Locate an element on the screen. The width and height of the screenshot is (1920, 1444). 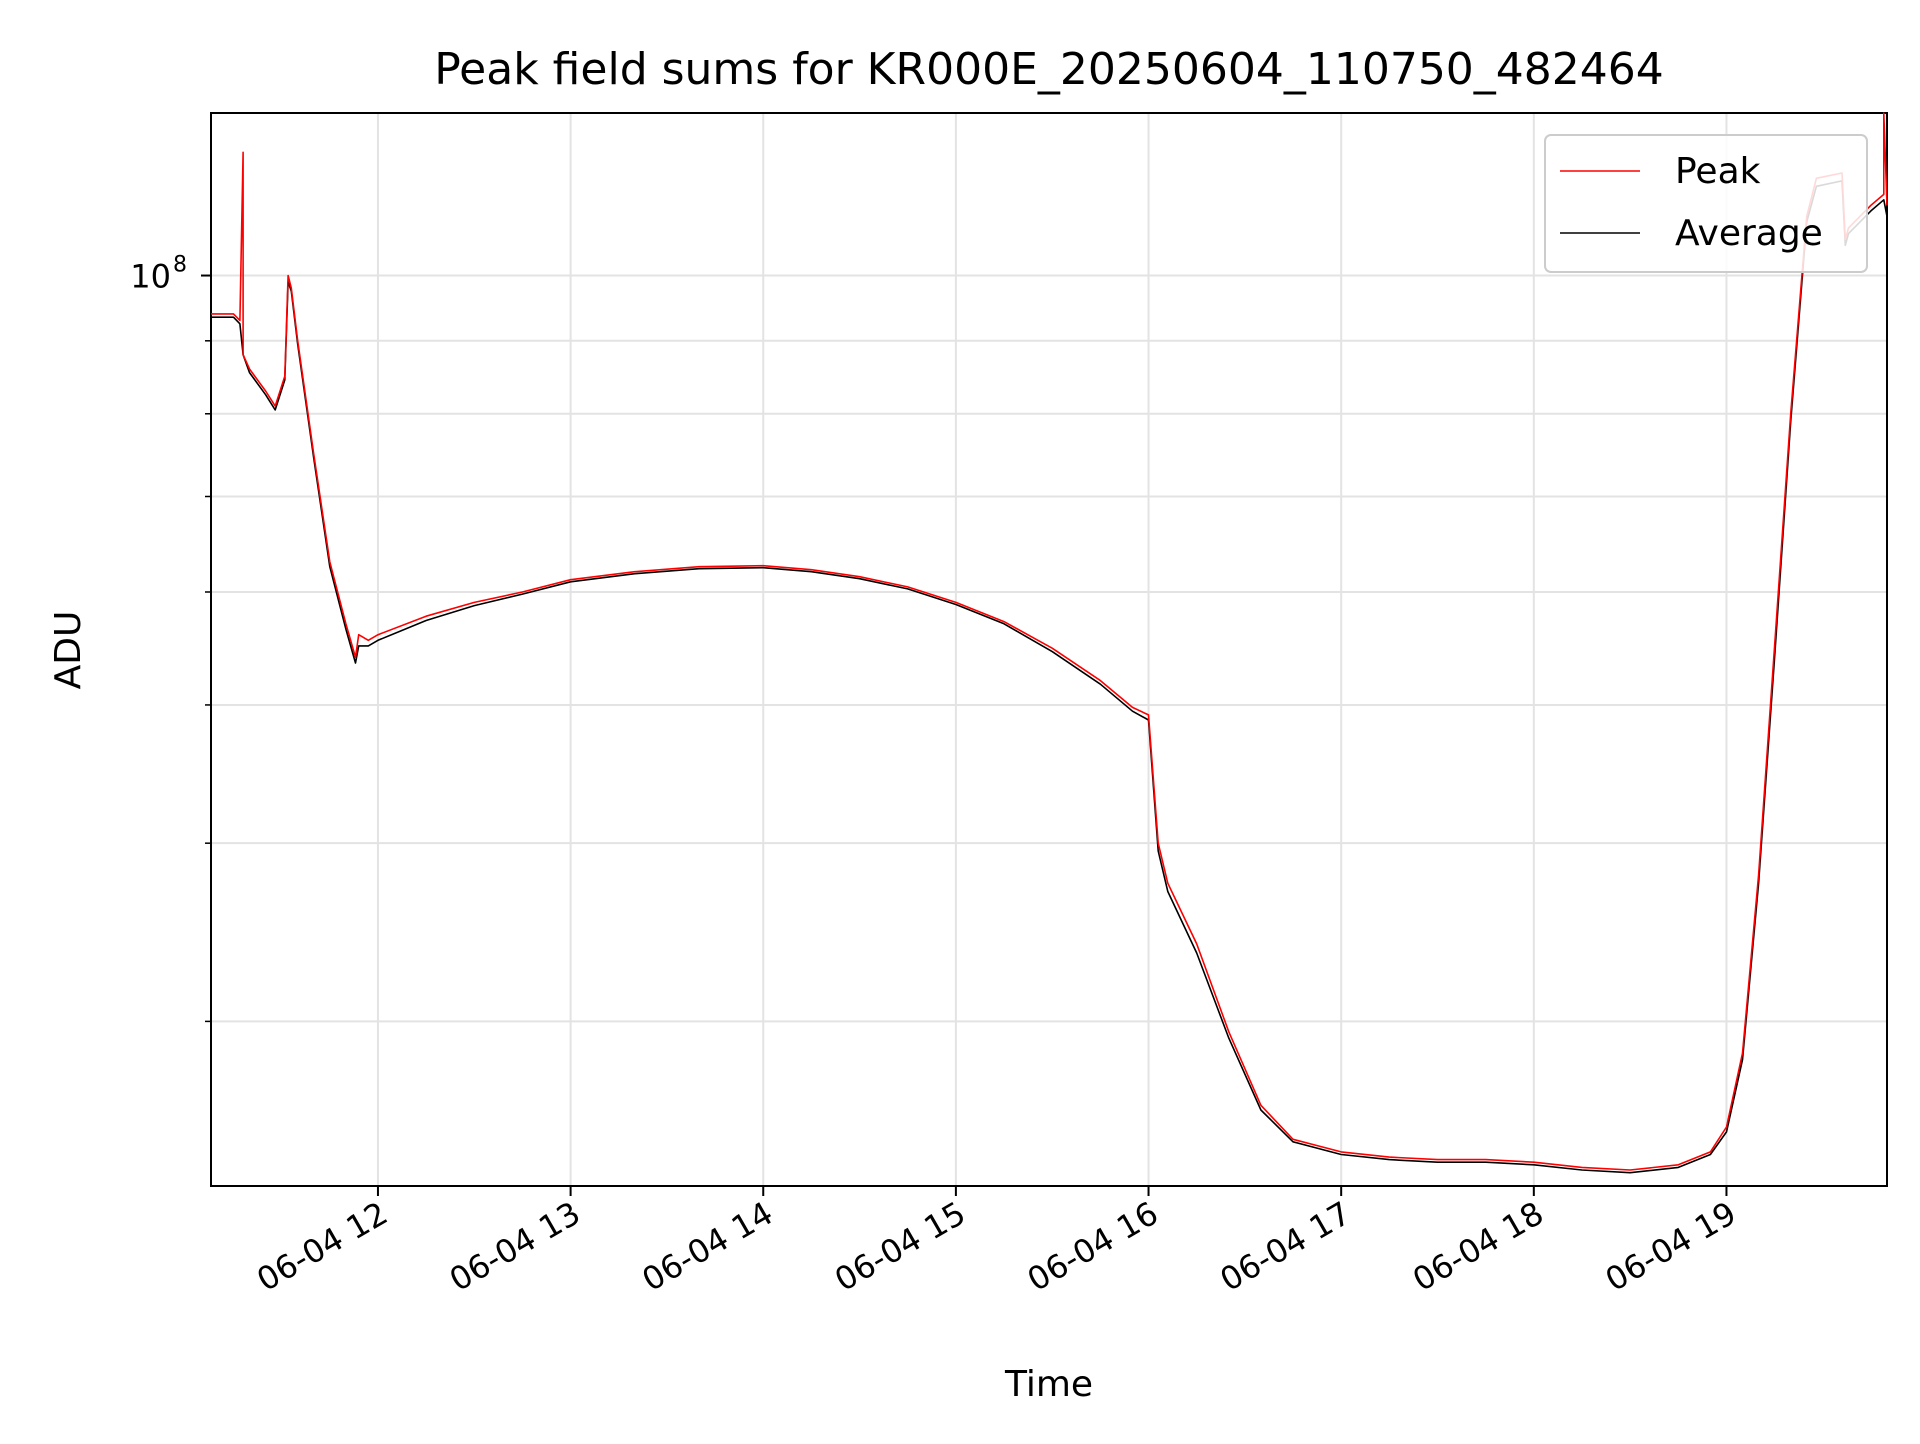
x-tick-label: 06-04 19 is located at coordinates (1671, 1246).